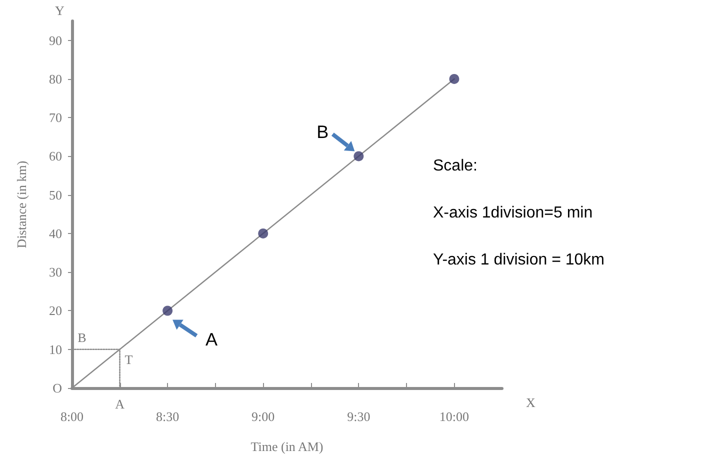 The width and height of the screenshot is (709, 466). I want to click on text: Y, so click(60, 10).